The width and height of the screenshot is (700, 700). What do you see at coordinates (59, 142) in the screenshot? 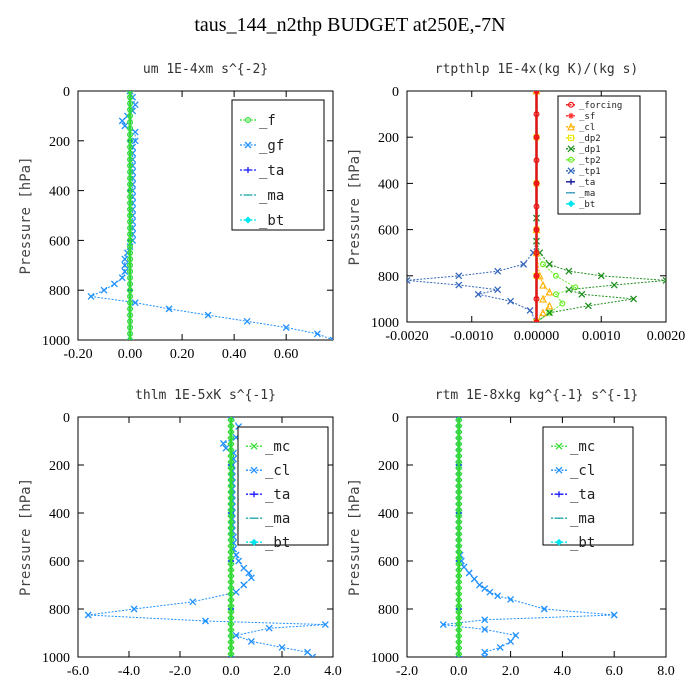
I see `y-tick-label: 200` at bounding box center [59, 142].